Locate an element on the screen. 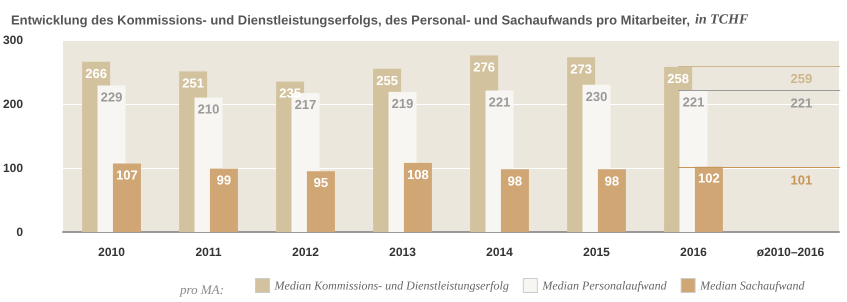 This screenshot has width=847, height=302. x-tick-label: ø2010–2016 is located at coordinates (790, 252).